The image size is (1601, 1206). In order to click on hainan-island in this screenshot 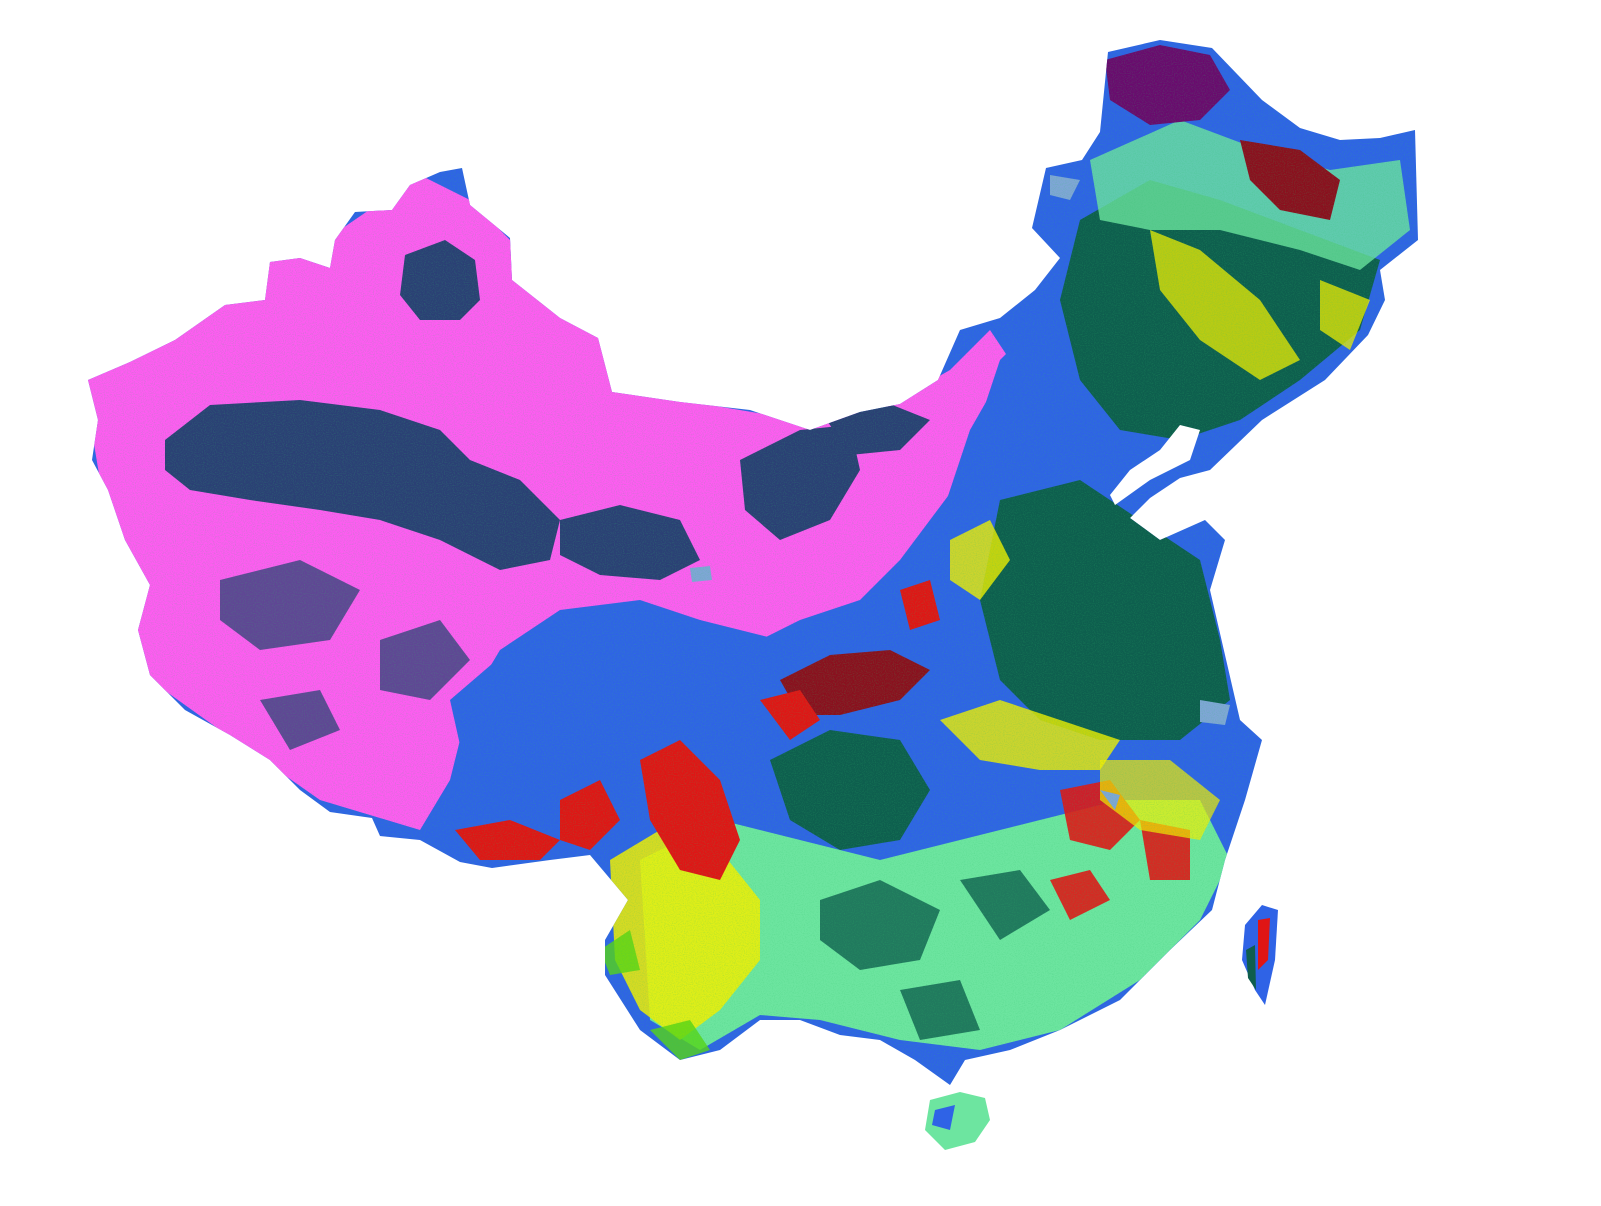, I will do `click(957, 1121)`.